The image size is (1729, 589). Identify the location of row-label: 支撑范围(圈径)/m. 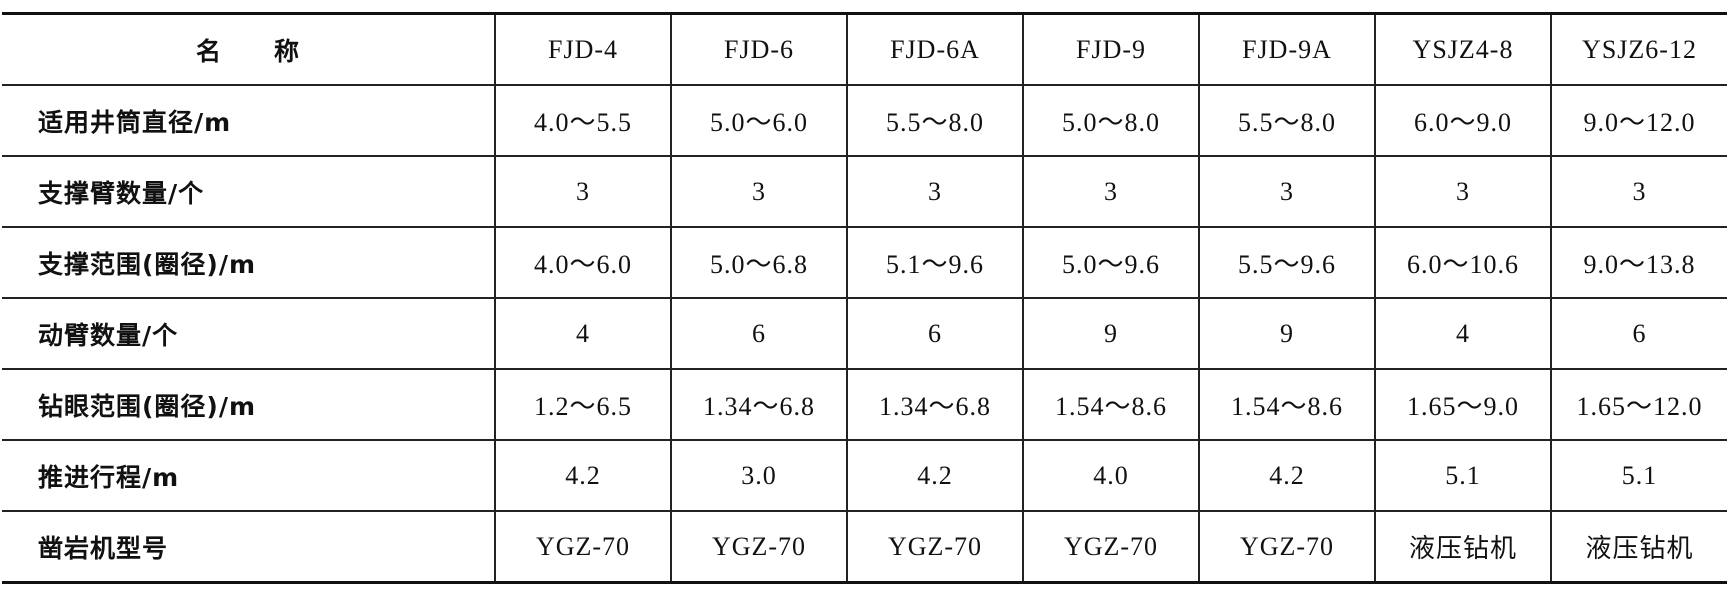
(248, 262).